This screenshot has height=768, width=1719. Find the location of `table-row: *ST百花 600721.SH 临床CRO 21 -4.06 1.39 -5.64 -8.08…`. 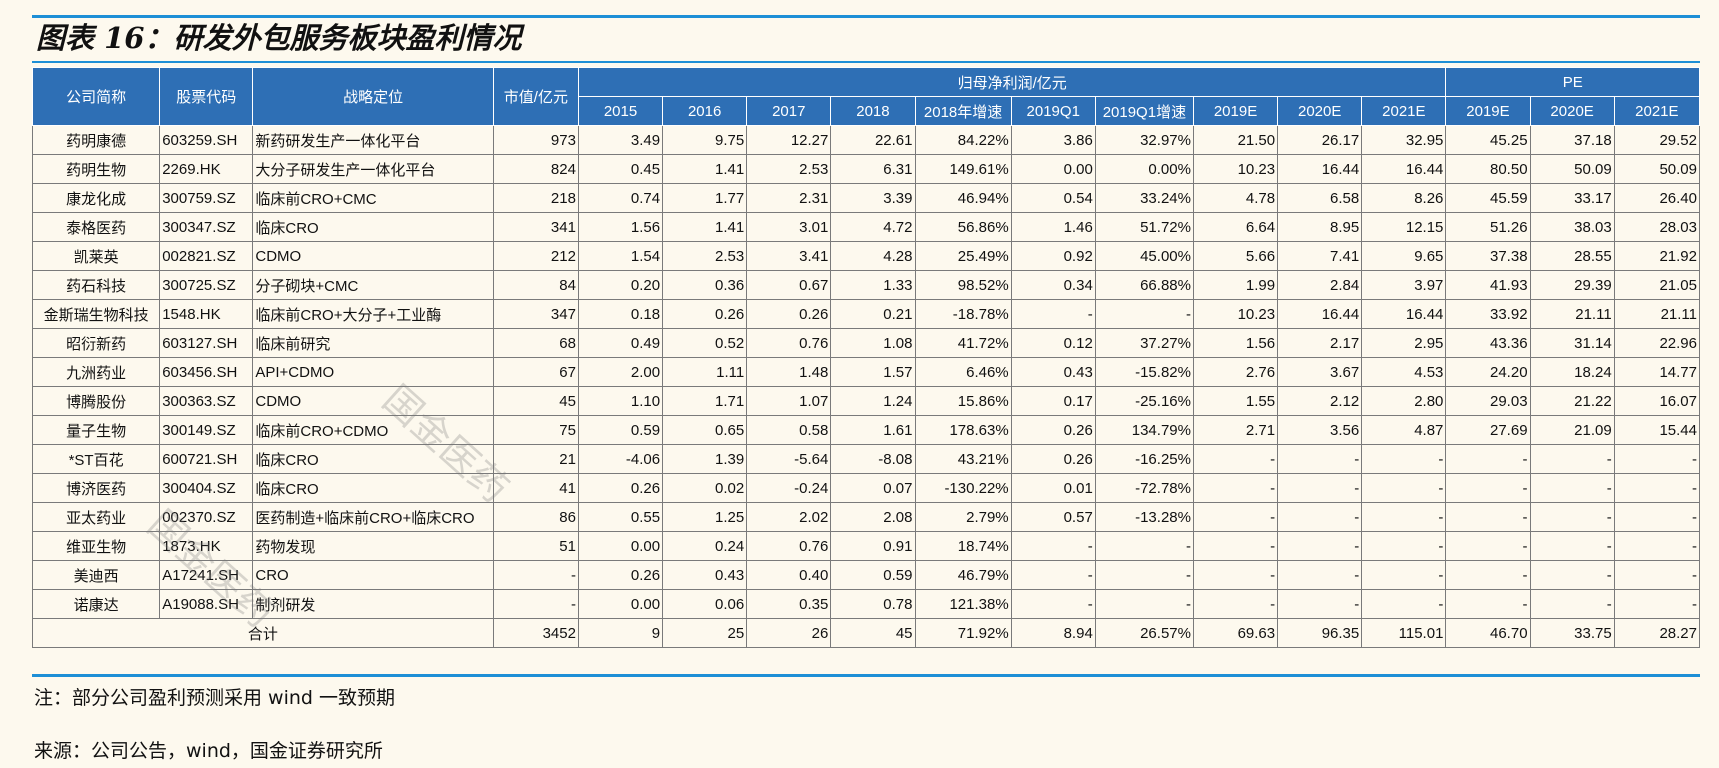

table-row: *ST百花 600721.SH 临床CRO 21 -4.06 1.39 -5.64 -8.08… is located at coordinates (866, 459).